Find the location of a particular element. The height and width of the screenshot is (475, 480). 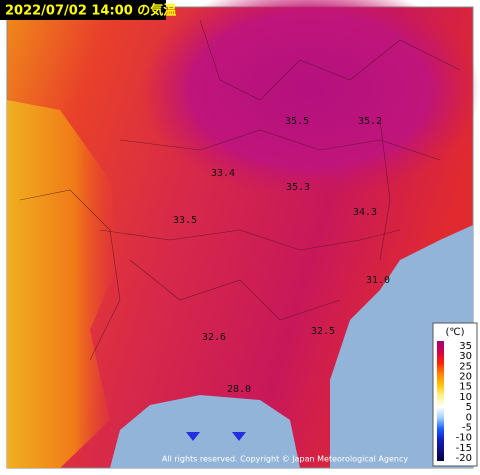

legend-tick-label: -15 is located at coordinates (464, 448).